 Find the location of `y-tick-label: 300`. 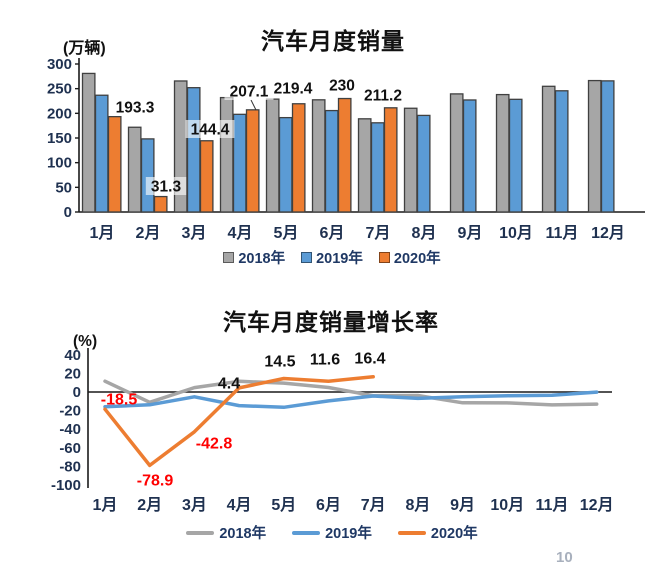

y-tick-label: 300 is located at coordinates (59, 64).